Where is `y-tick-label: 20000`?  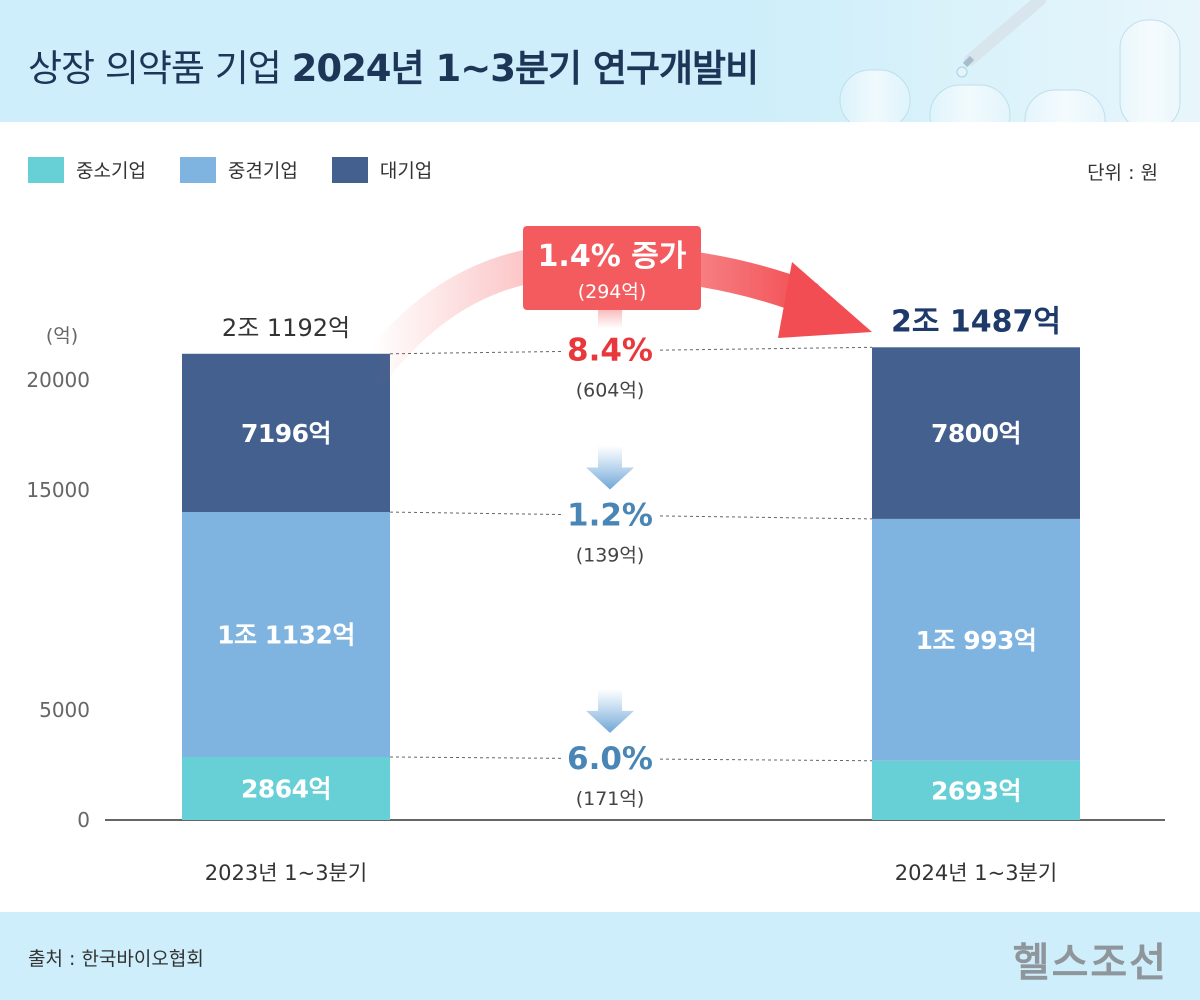
y-tick-label: 20000 is located at coordinates (58, 380).